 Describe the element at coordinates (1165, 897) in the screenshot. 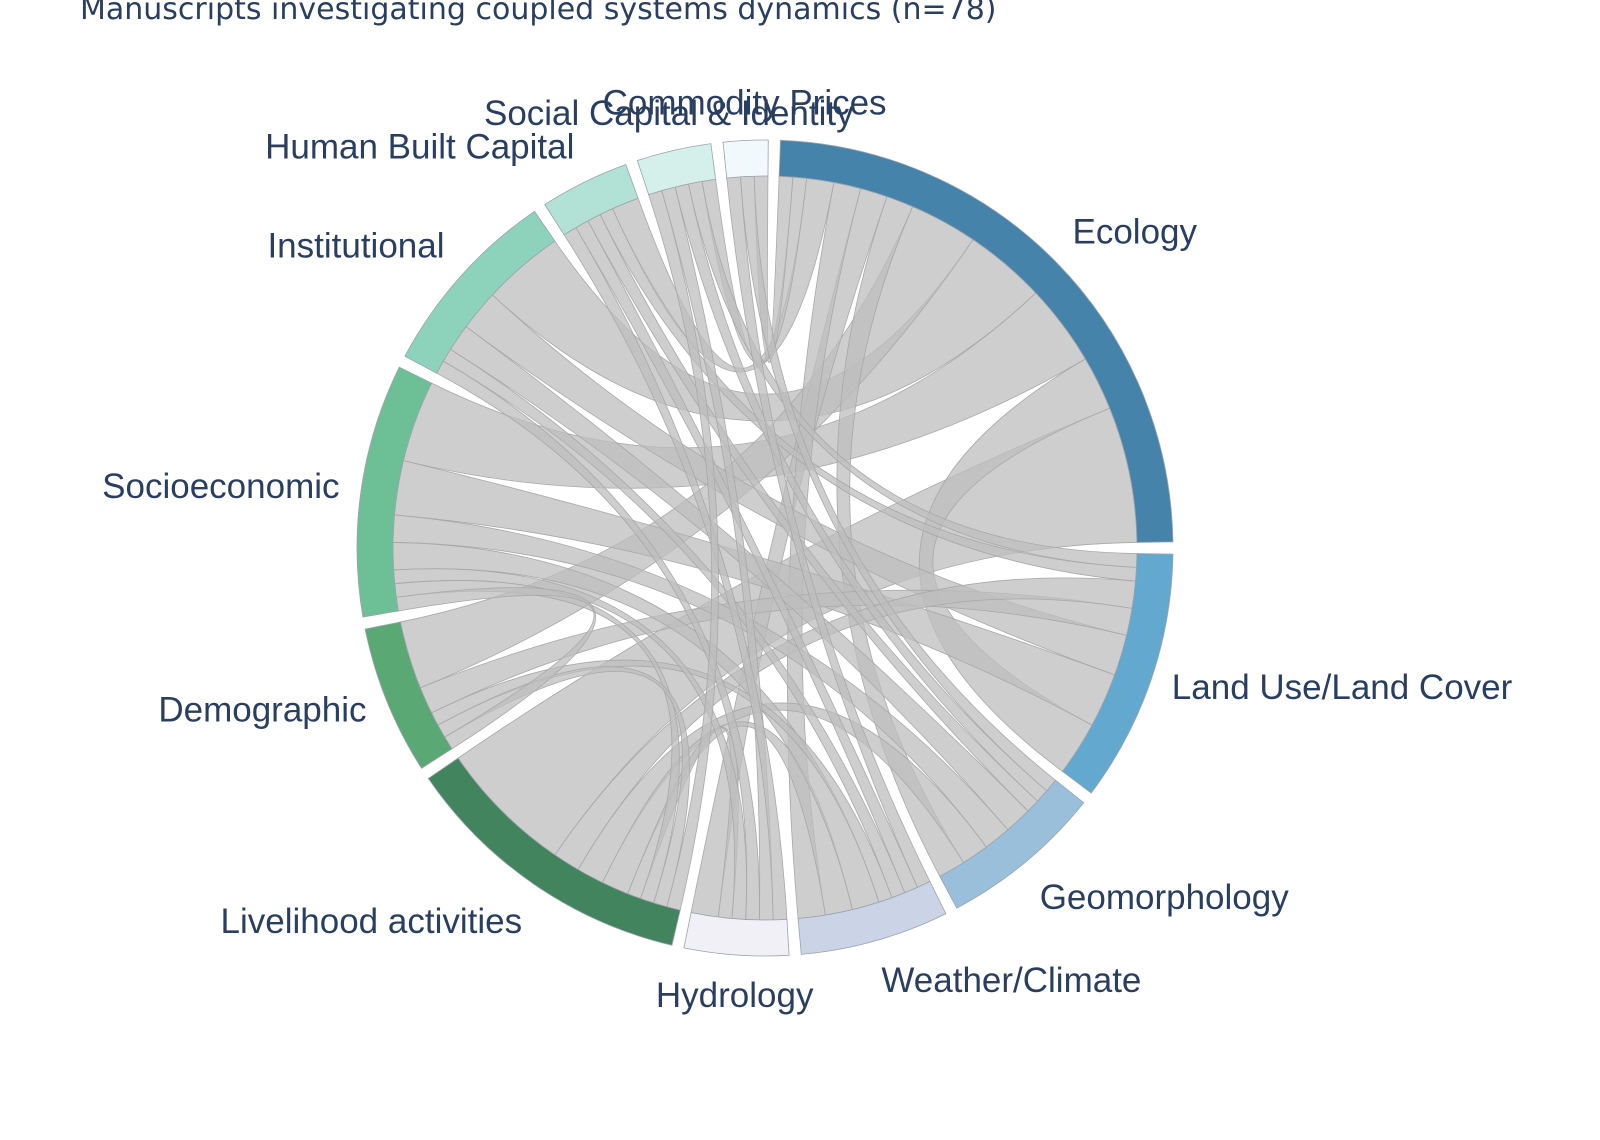

I see `node-label-geomorphology: Geomorphology` at that location.